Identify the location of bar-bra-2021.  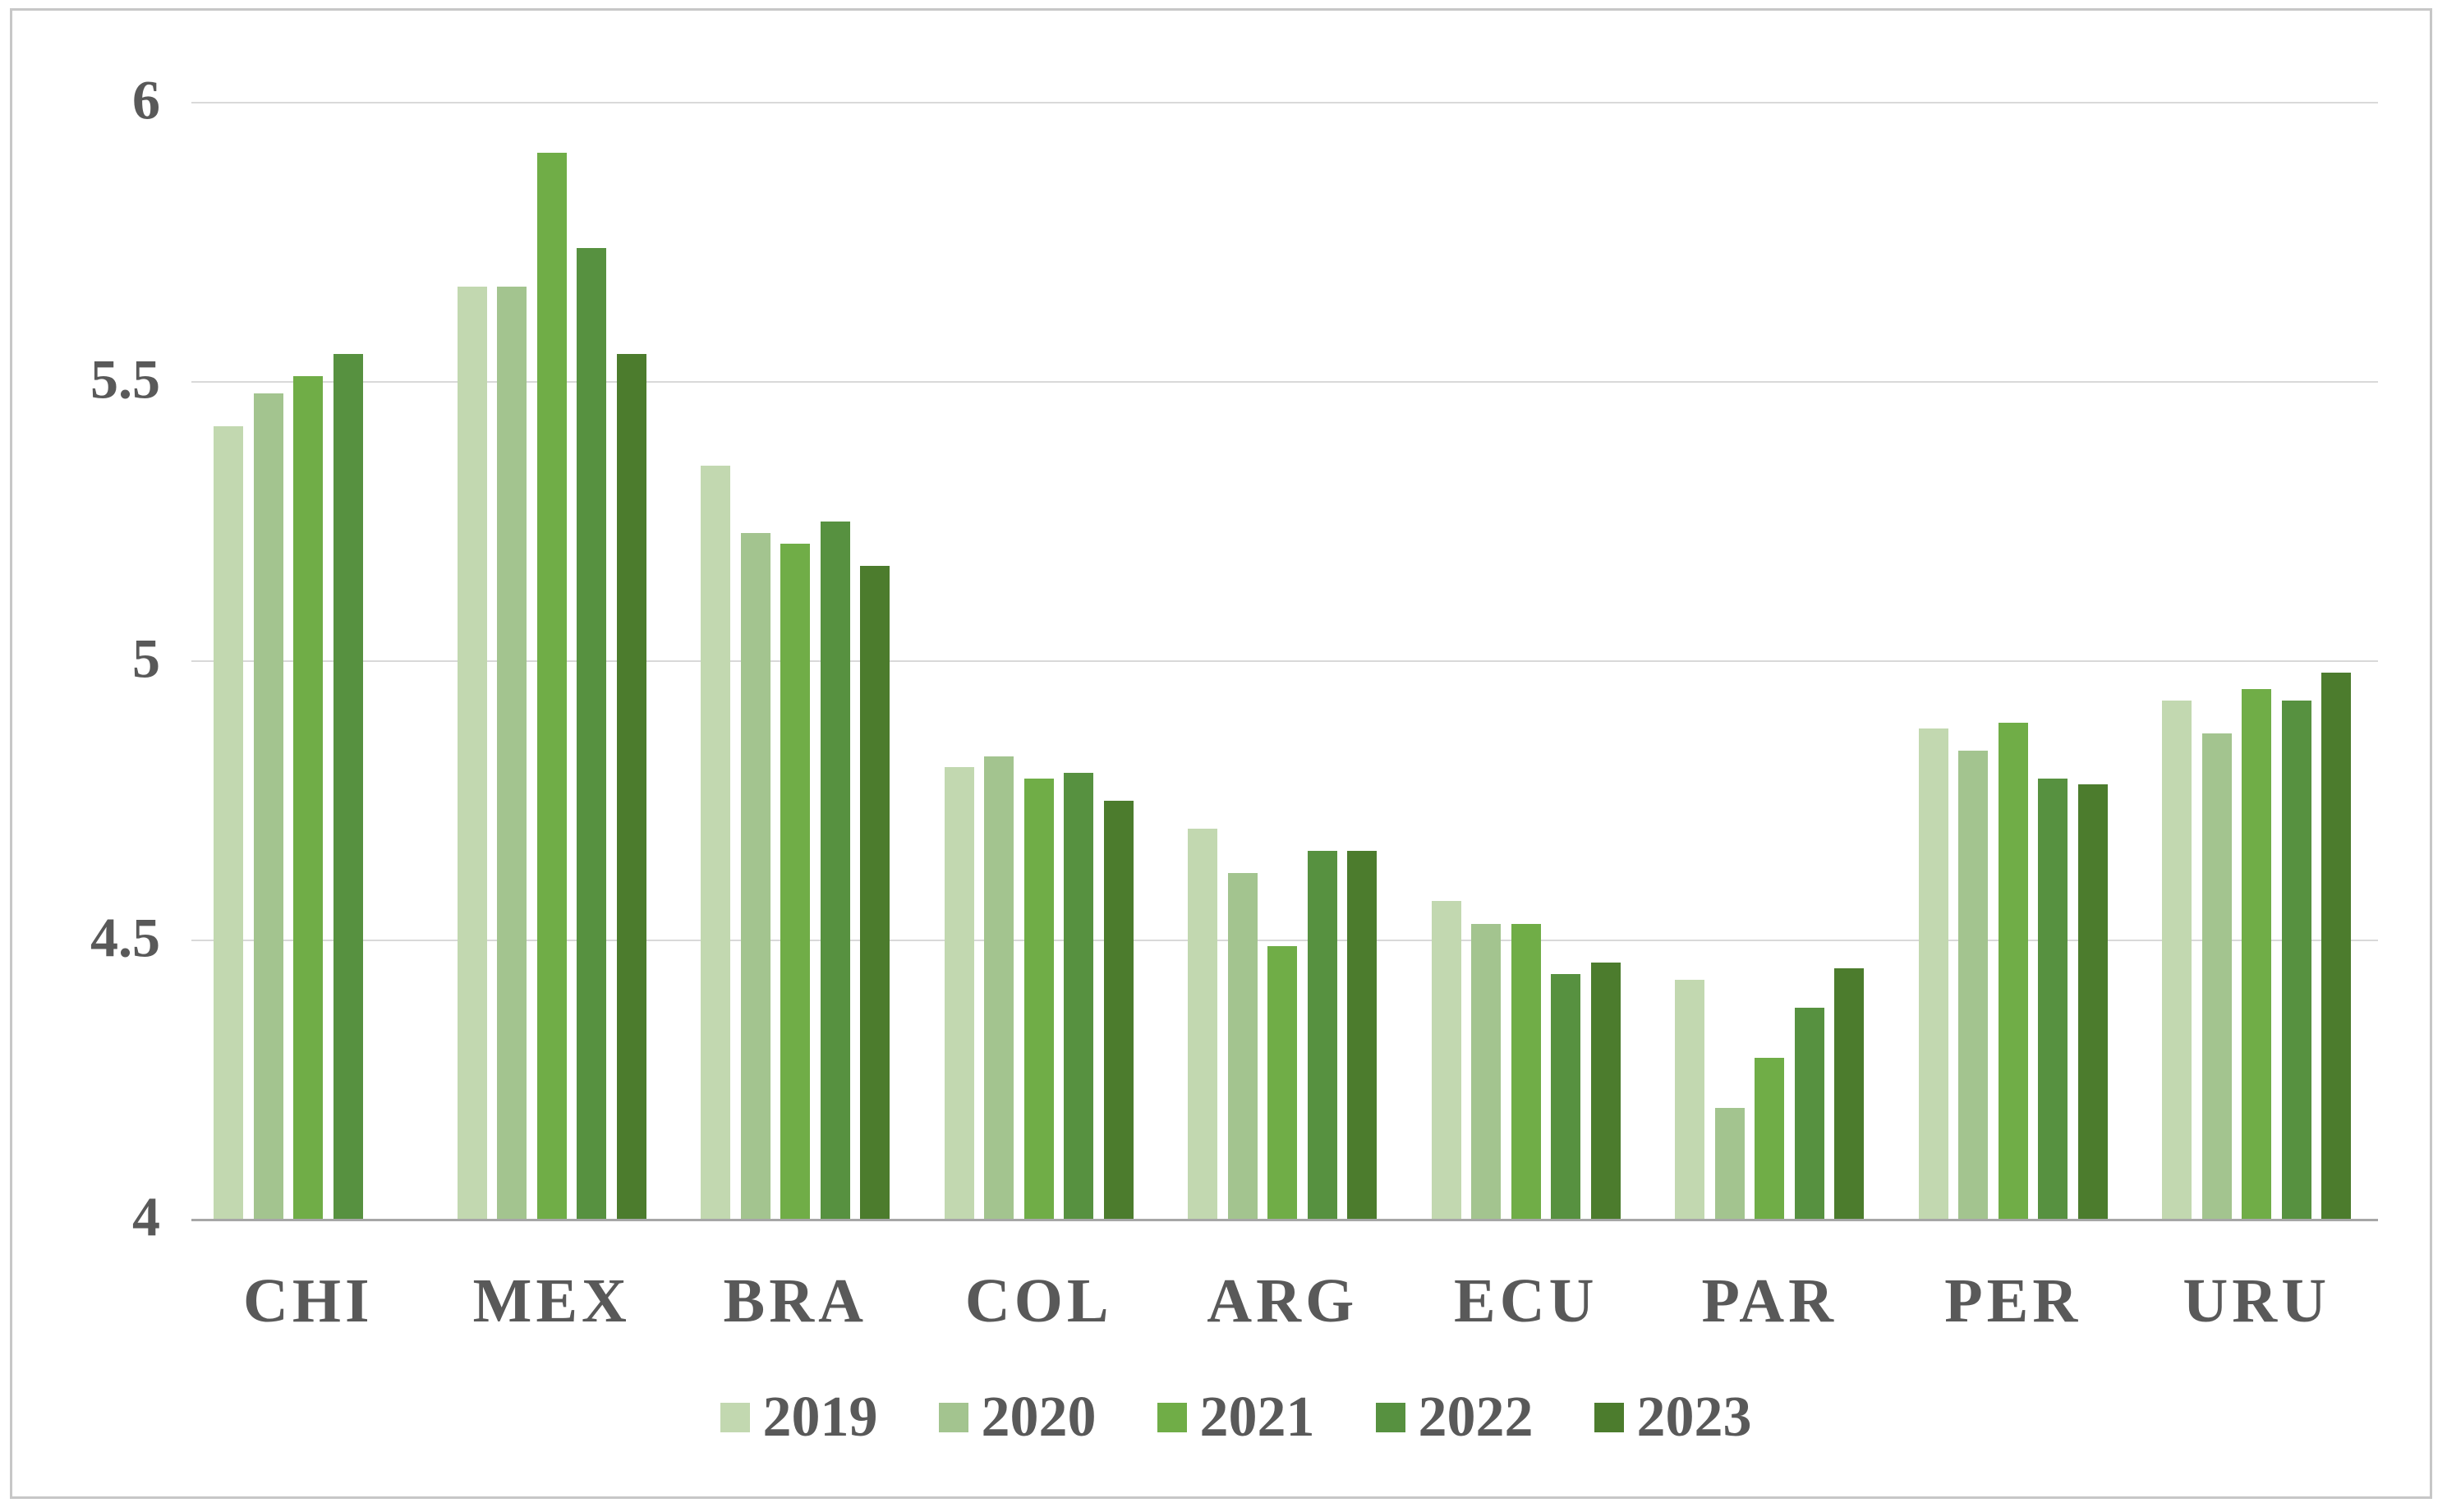
(796, 882).